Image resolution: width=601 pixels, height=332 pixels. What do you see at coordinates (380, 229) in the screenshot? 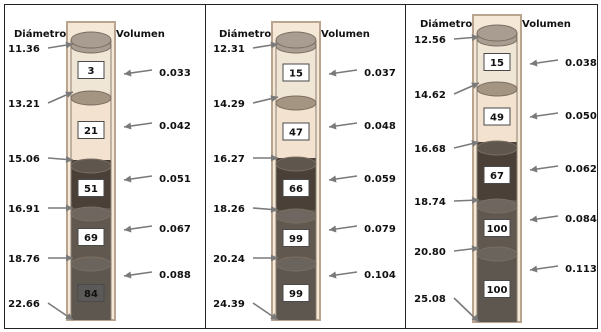
I see `volume-value: 0.079` at bounding box center [380, 229].